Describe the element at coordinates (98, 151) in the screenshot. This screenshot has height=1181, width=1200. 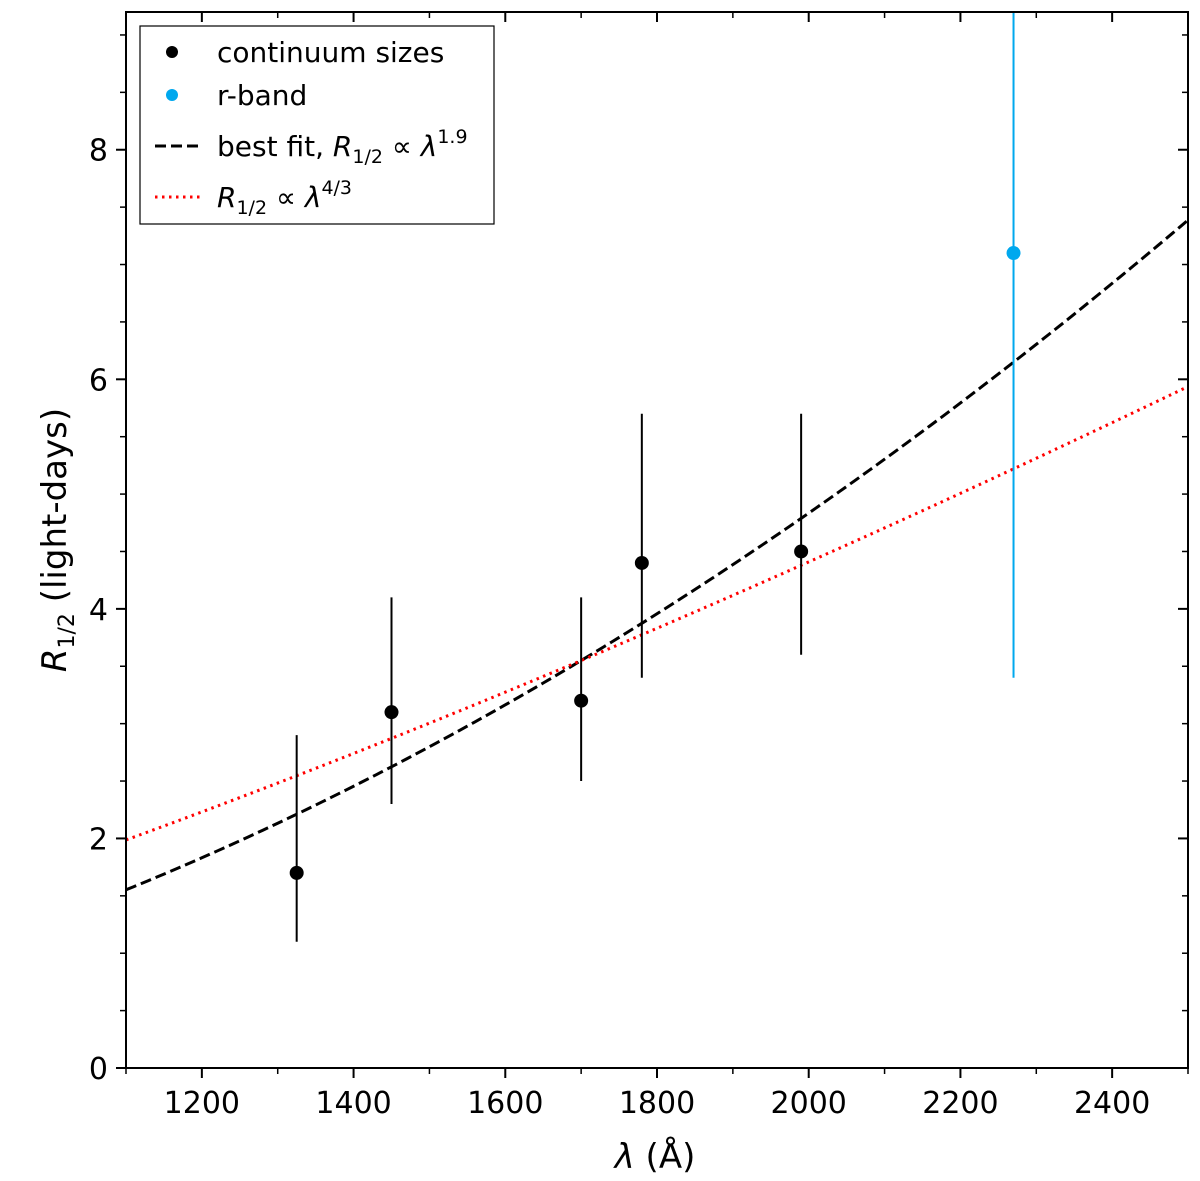
I see `y-tick-label: 8` at that location.